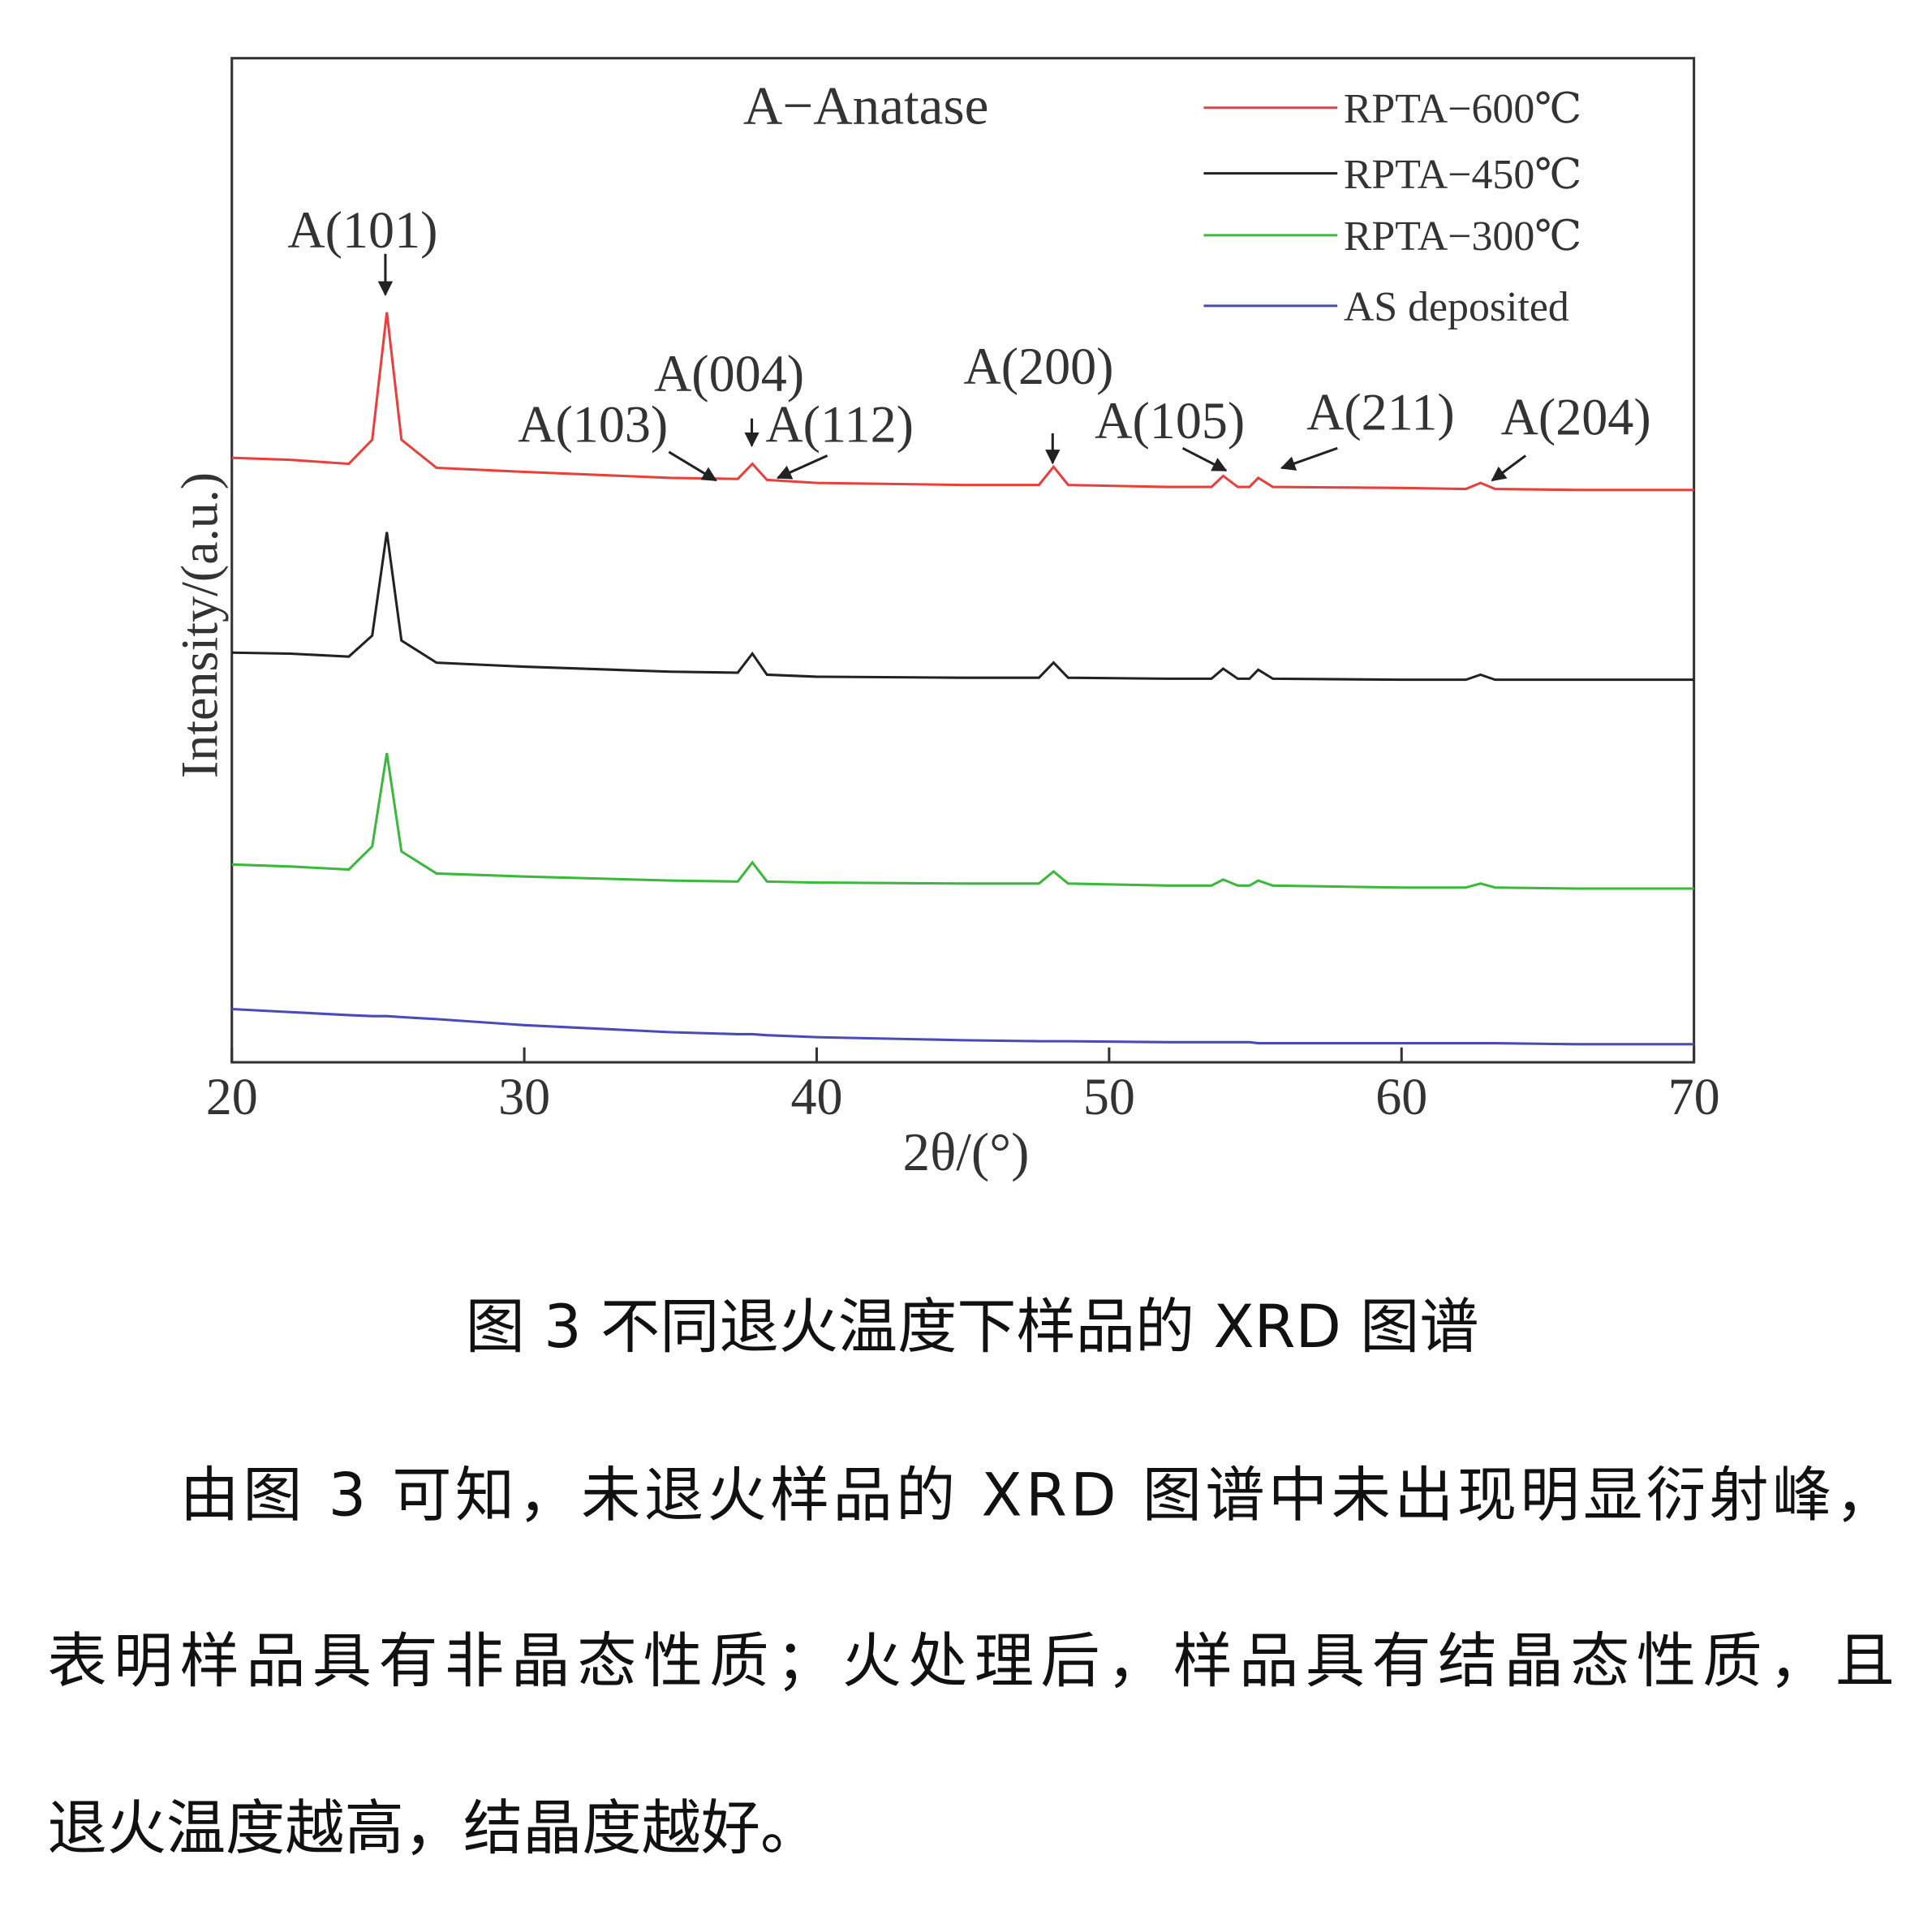 This screenshot has height=1924, width=1932. Describe the element at coordinates (1456, 307) in the screenshot. I see `legend-label: AS deposited` at that location.